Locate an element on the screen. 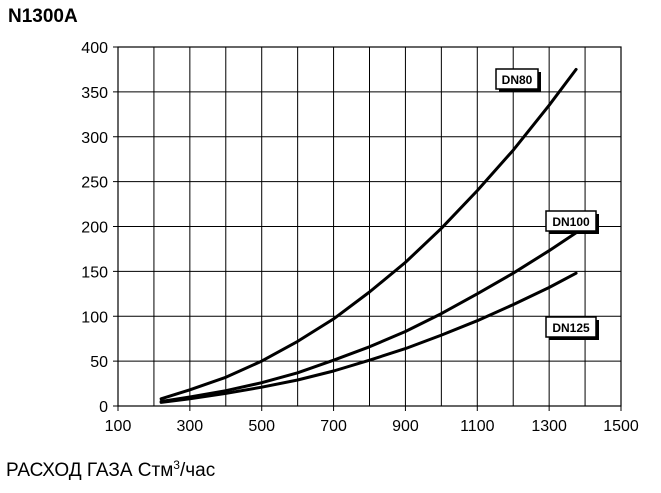 This screenshot has height=493, width=661. y-tick-label: 350 is located at coordinates (94, 93).